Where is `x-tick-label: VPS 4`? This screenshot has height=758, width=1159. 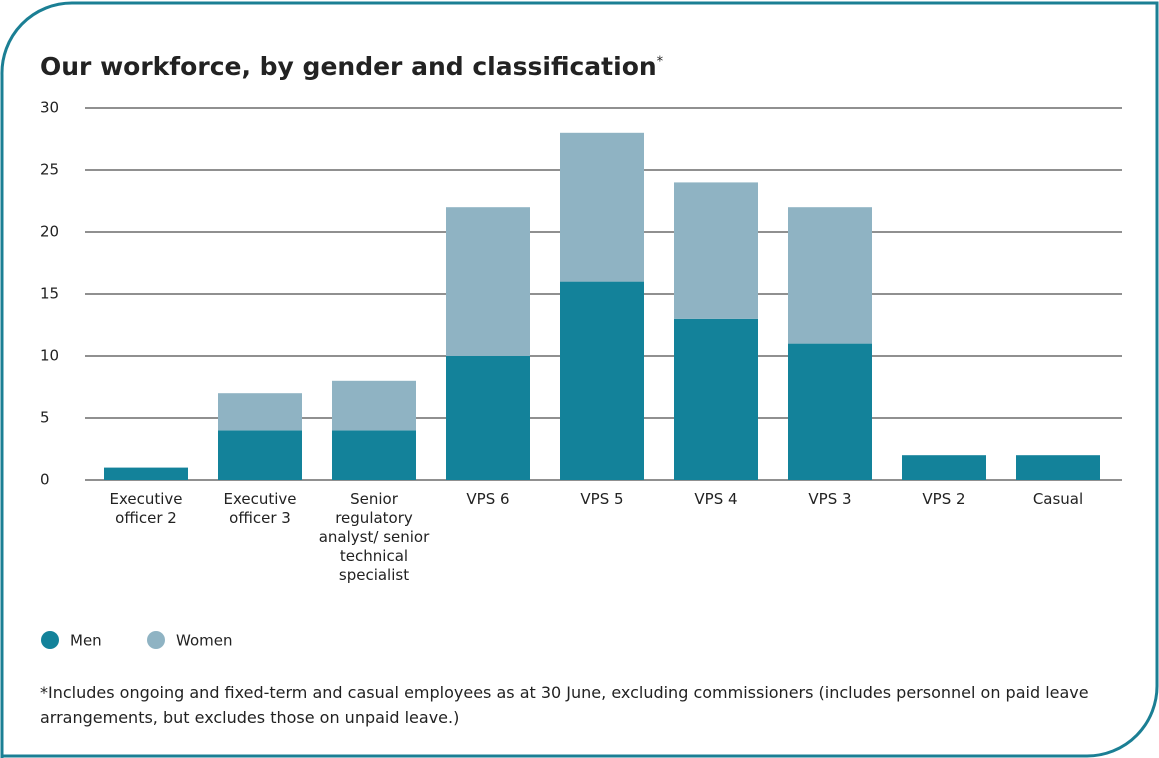
x-tick-label: VPS 4 is located at coordinates (716, 499).